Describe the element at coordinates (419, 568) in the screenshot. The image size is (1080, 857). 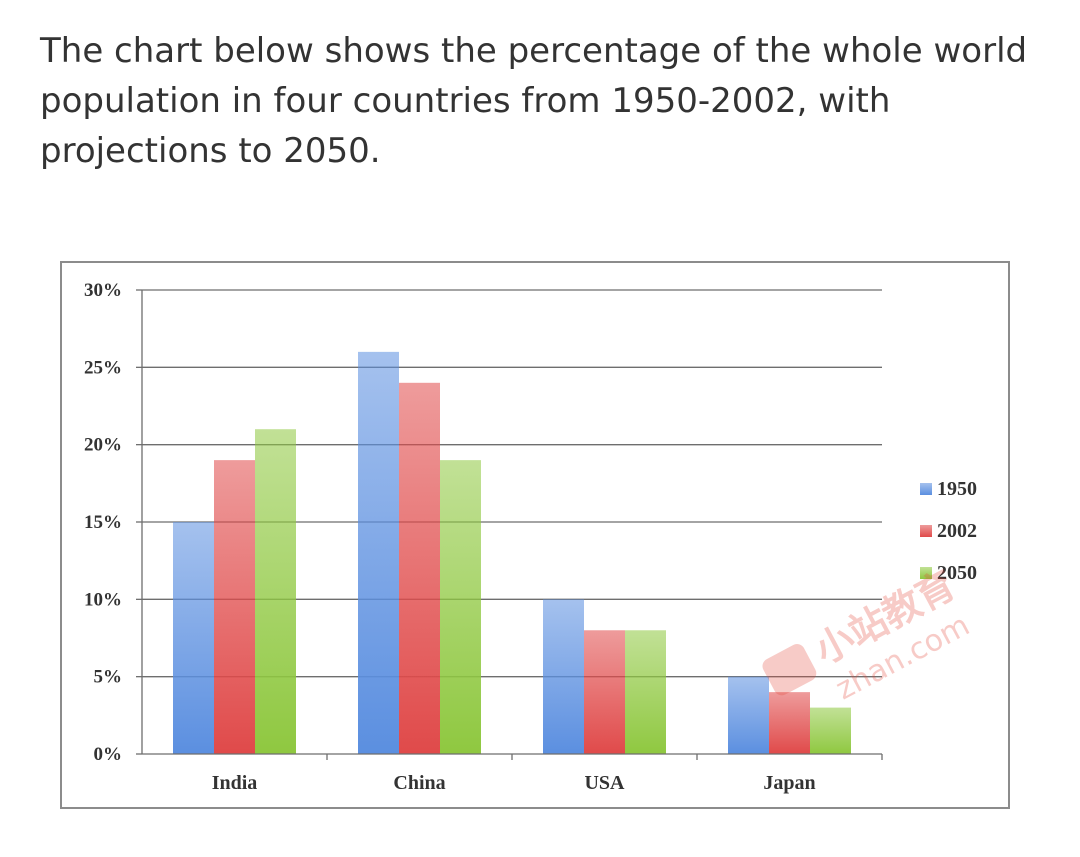
I see `bar-china-2002` at that location.